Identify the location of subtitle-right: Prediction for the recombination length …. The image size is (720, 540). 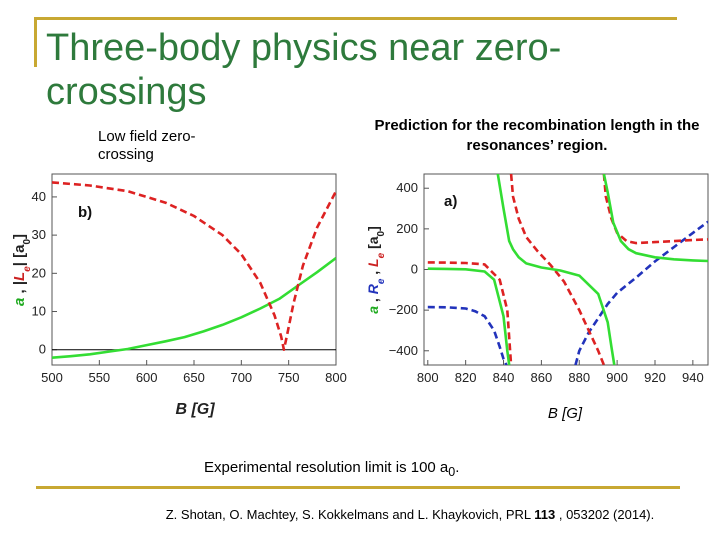
(537, 135).